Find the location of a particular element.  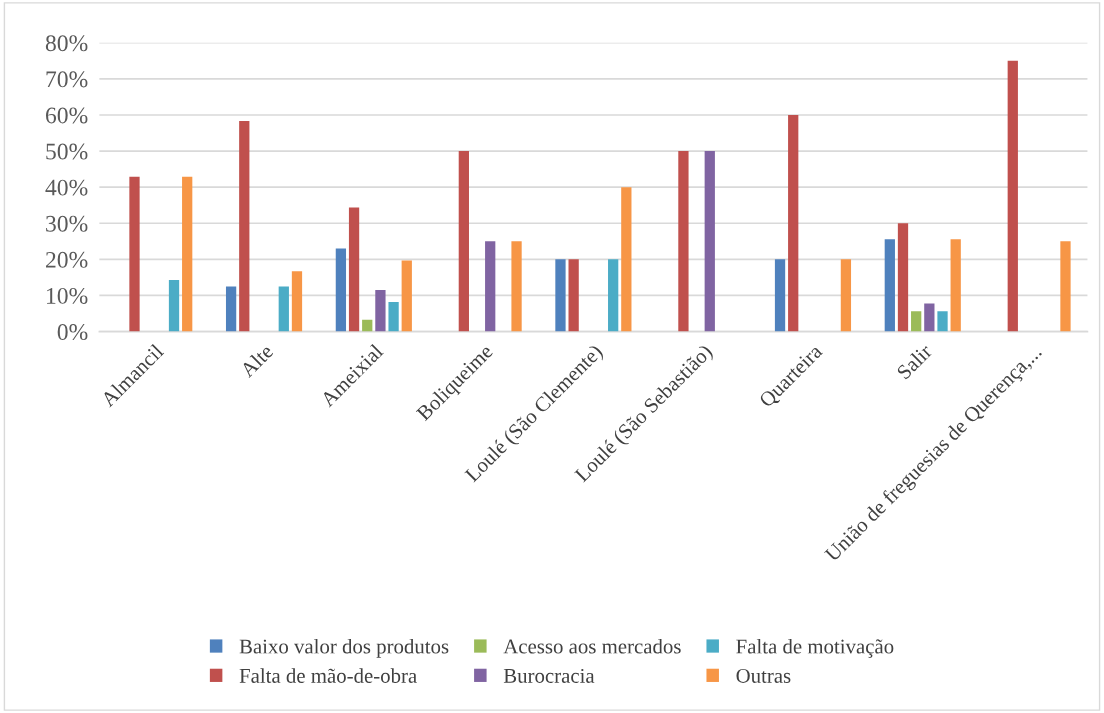

y-tick-label: 50% is located at coordinates (67, 151).